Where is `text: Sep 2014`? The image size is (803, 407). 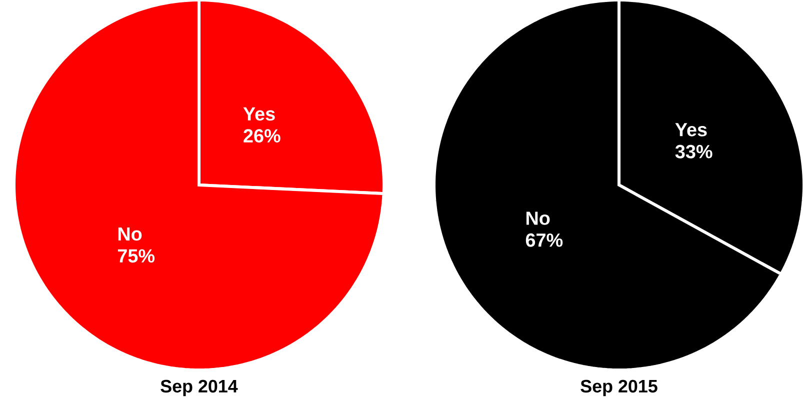
text: Sep 2014 is located at coordinates (199, 388).